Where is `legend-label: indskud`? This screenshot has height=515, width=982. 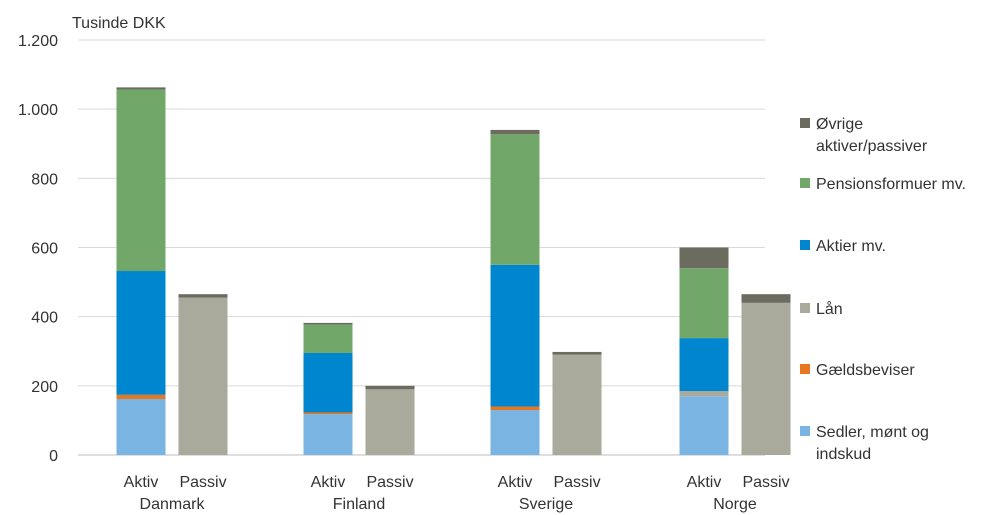
legend-label: indskud is located at coordinates (843, 454).